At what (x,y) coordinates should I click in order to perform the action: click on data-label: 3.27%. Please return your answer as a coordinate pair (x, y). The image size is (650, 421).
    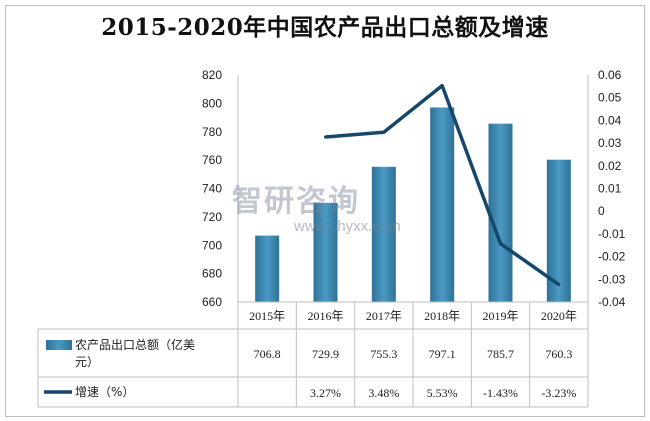
    Looking at the image, I should click on (325, 393).